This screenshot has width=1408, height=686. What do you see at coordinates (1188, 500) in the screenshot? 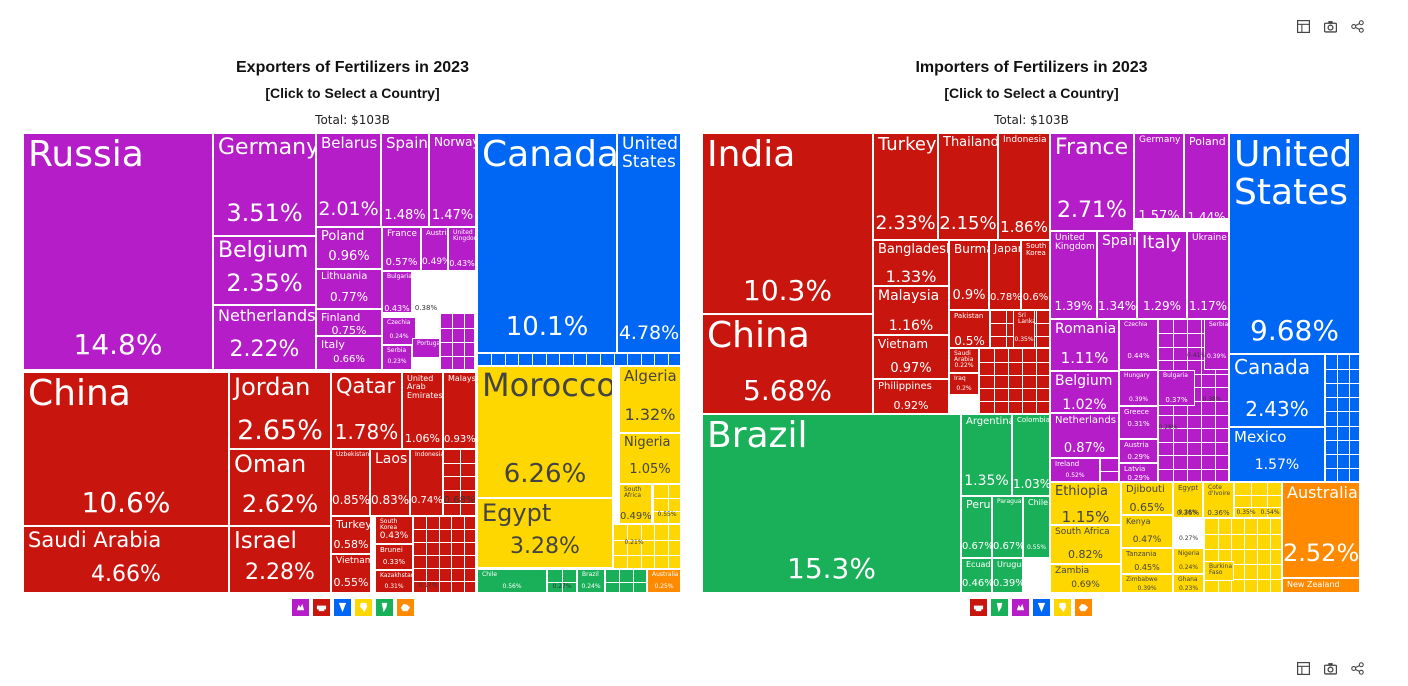
I see `treemap-cell-egypt: Egypt 0.36%` at bounding box center [1188, 500].